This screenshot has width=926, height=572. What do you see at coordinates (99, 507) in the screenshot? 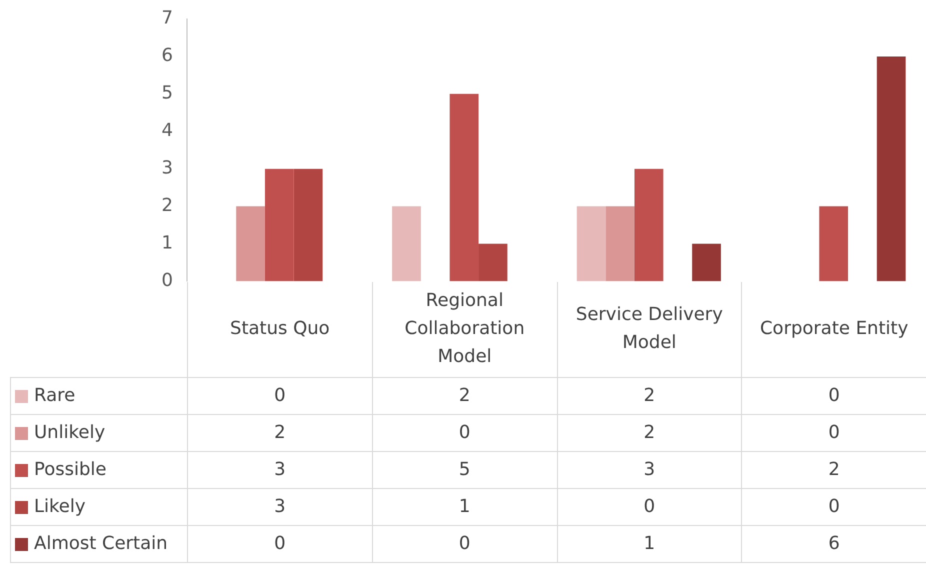
I see `legend-label: Likely` at bounding box center [99, 507].